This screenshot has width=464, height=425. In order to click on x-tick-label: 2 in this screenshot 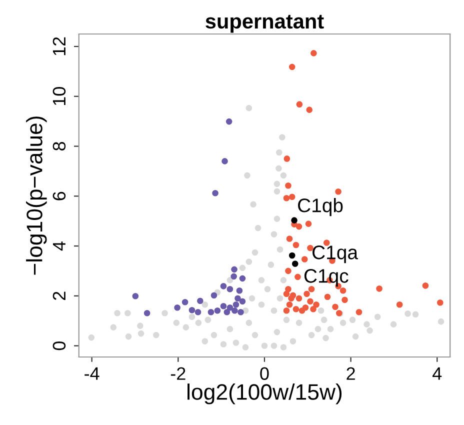, I will do `click(350, 373)`.